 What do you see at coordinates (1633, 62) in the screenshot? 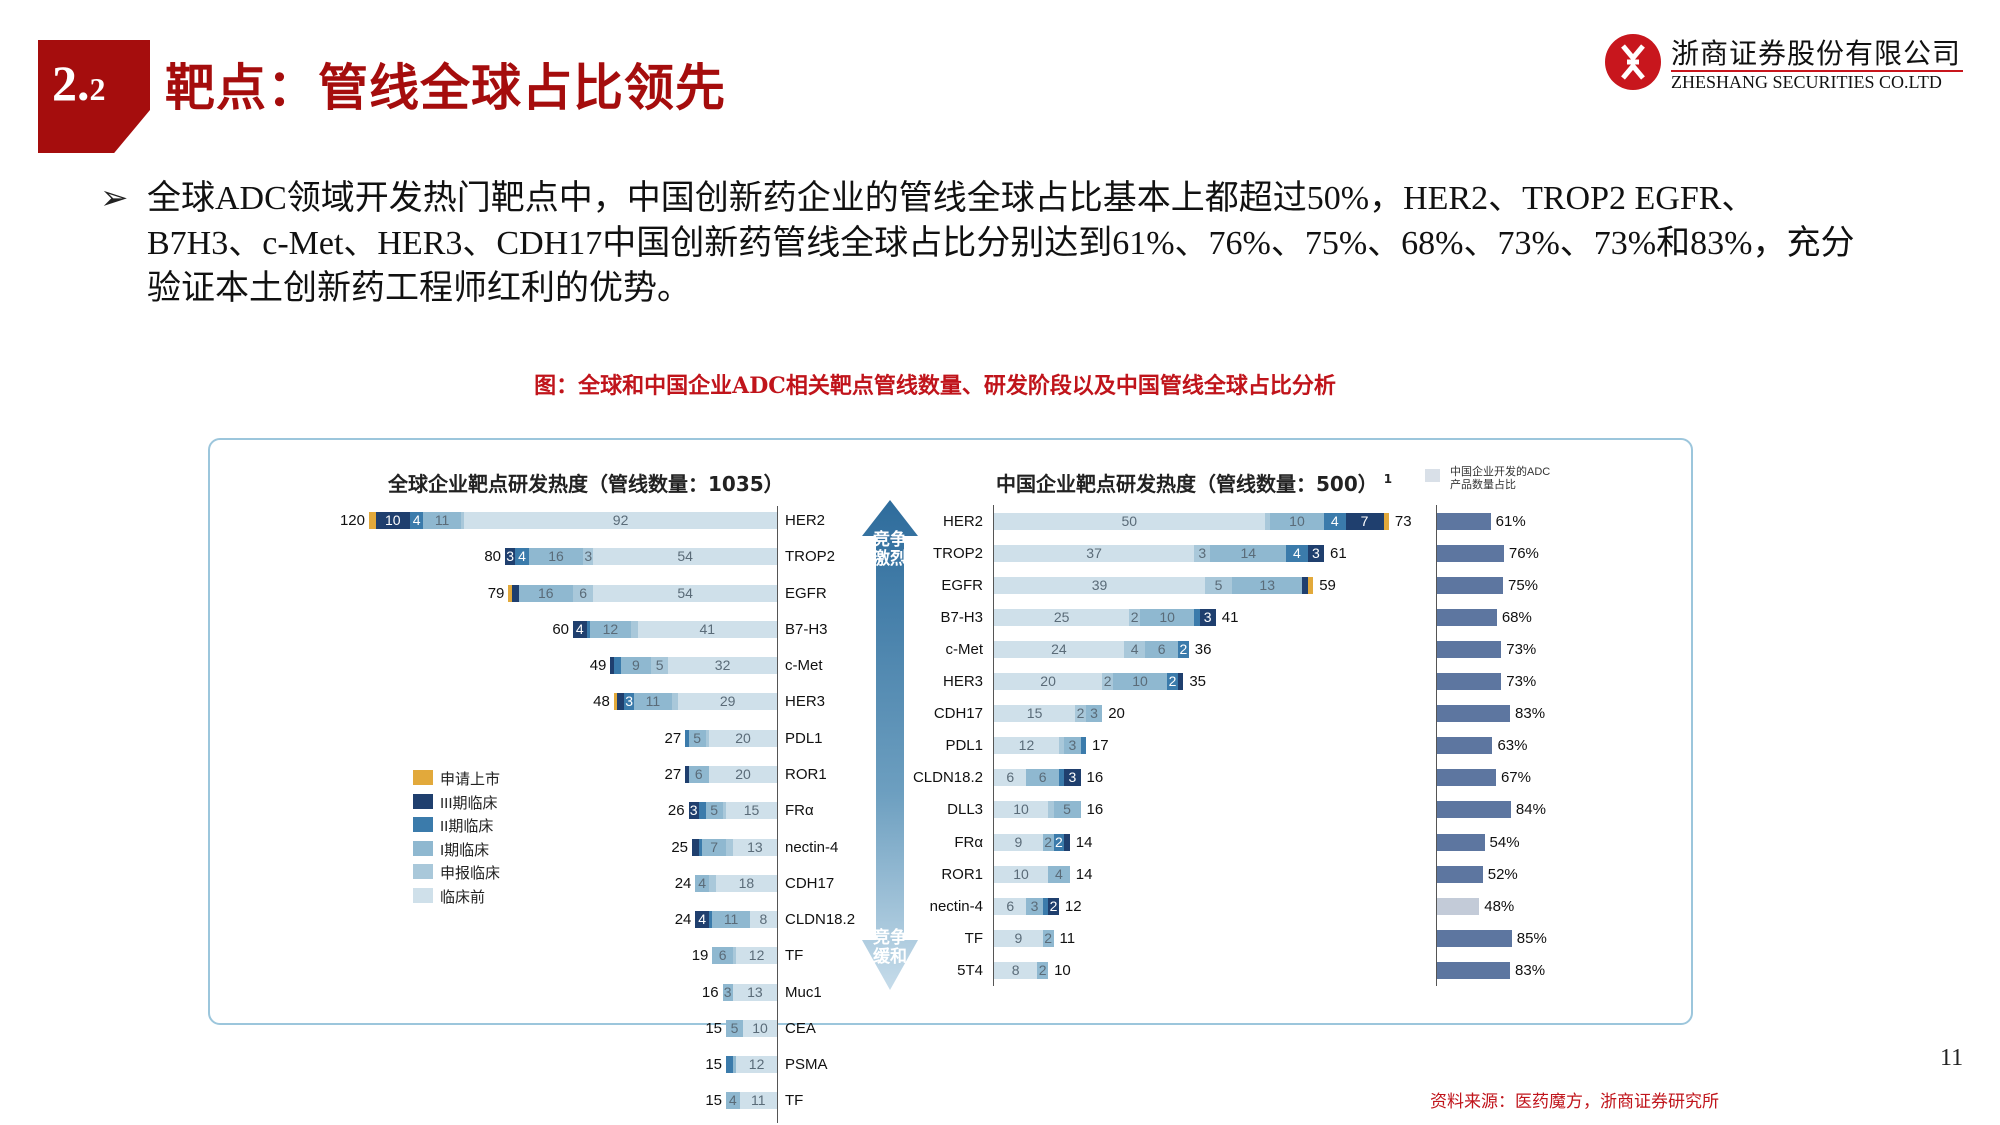
I see `logo-emblem-icon` at bounding box center [1633, 62].